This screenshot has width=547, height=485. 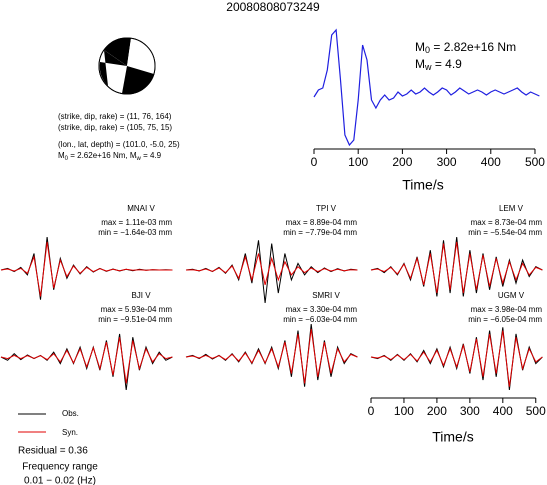 I want to click on moment-part: = 4.9, so click(x=151, y=155).